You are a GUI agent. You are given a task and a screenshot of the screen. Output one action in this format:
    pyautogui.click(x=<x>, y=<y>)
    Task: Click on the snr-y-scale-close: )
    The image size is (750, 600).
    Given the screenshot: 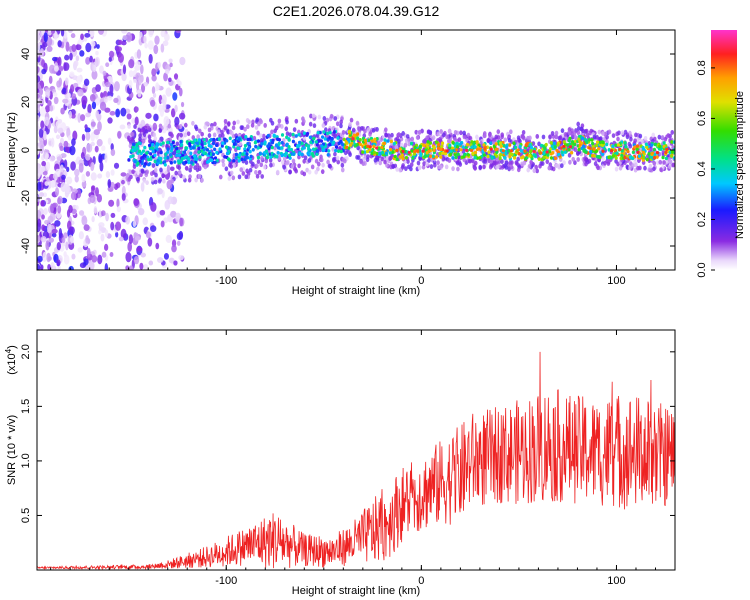 What is the action you would take?
    pyautogui.click(x=12, y=347)
    